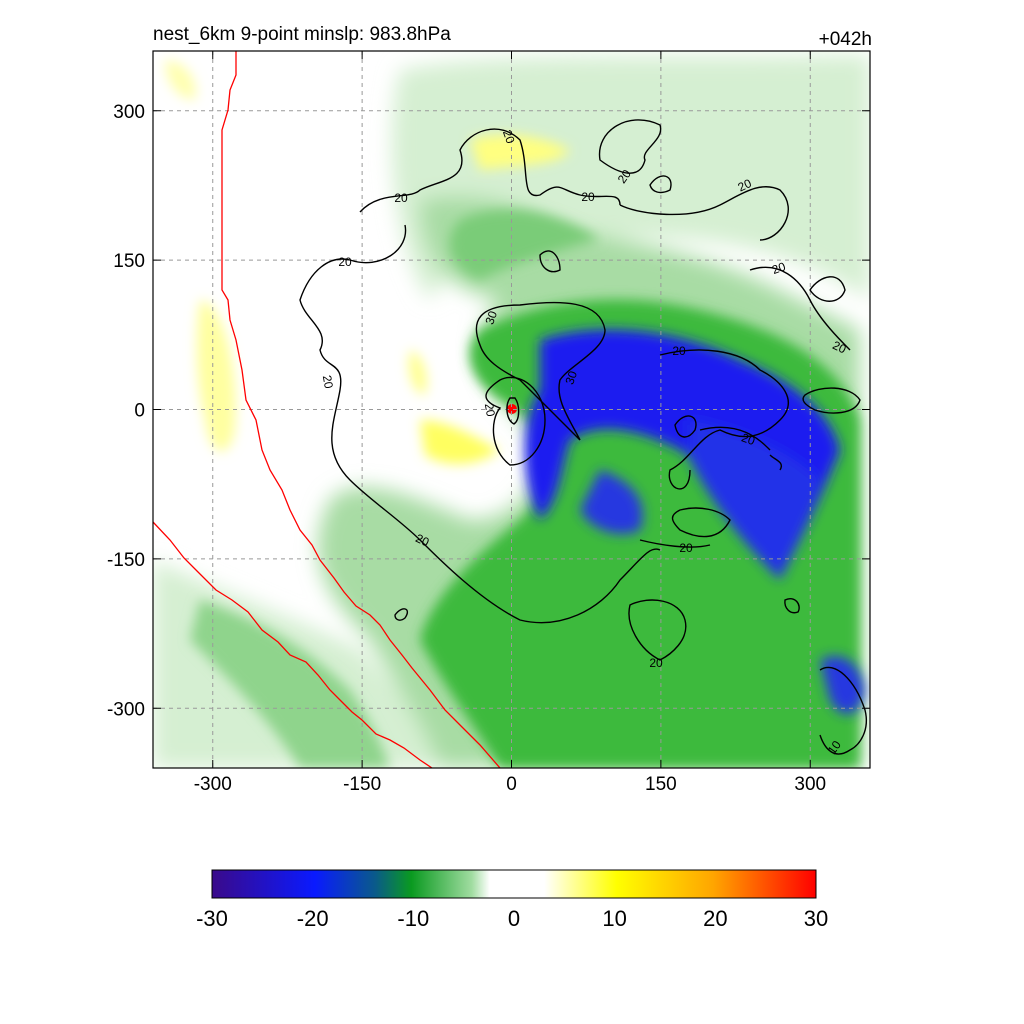 Image resolution: width=1024 pixels, height=1024 pixels. What do you see at coordinates (614, 918) in the screenshot?
I see `colorbar-tick-label: 10` at bounding box center [614, 918].